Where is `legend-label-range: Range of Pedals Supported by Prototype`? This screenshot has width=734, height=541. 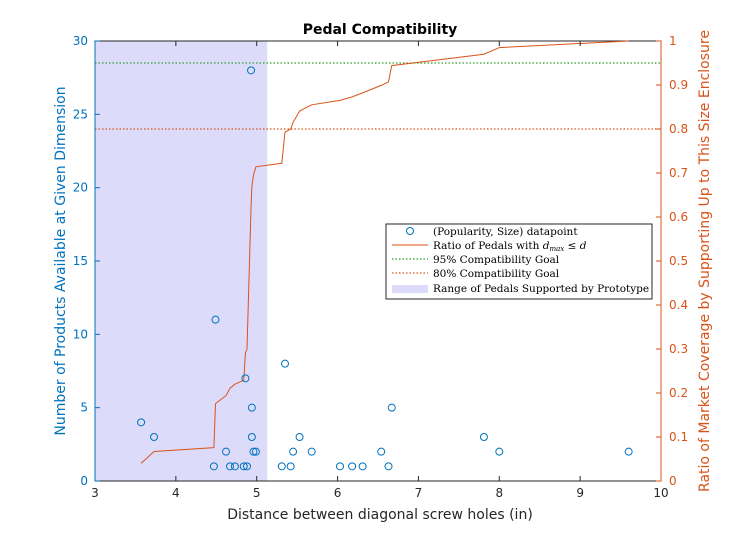
legend-label-range: Range of Pedals Supported by Prototype is located at coordinates (541, 289).